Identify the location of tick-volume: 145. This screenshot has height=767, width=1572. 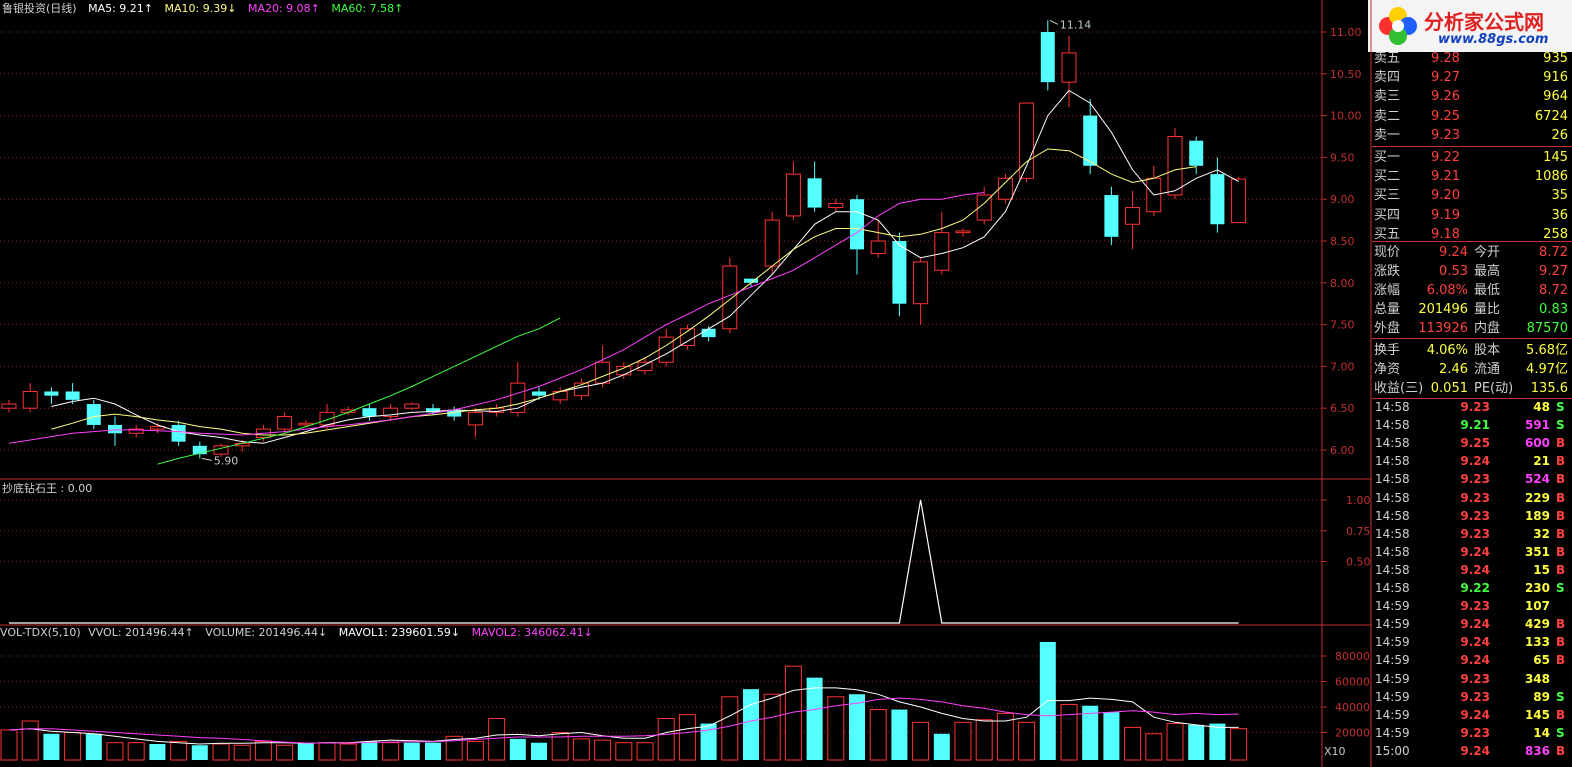
(1537, 714).